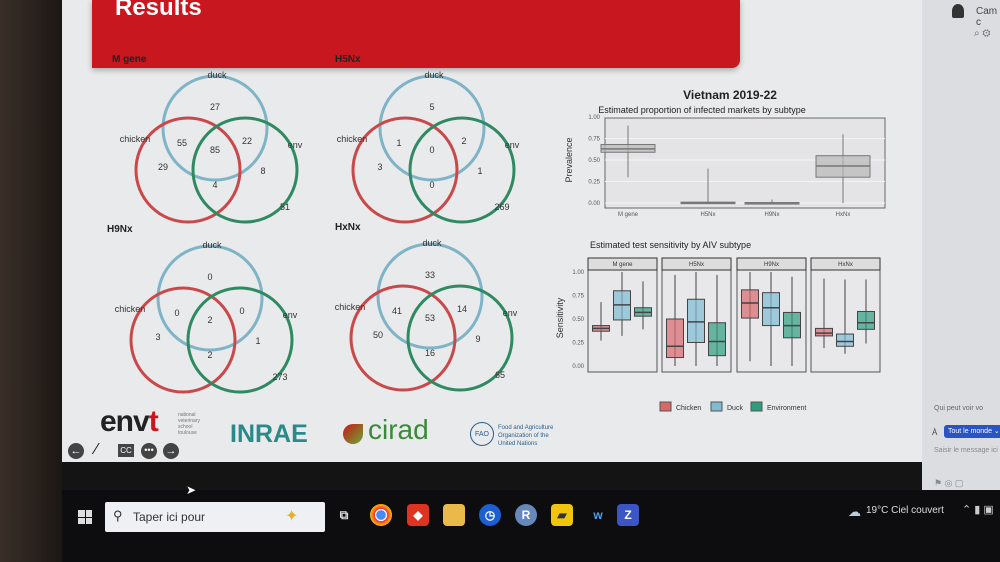 The image size is (1000, 562). What do you see at coordinates (696, 265) in the screenshot?
I see `facet-label: H5Nx` at bounding box center [696, 265].